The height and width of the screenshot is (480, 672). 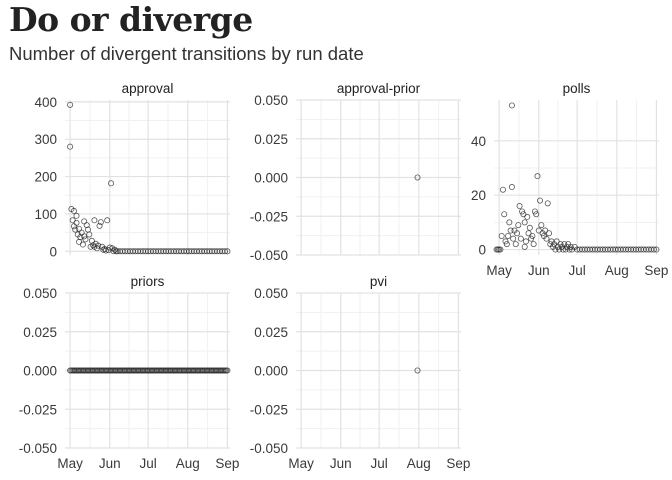 What do you see at coordinates (45, 102) in the screenshot?
I see `y-tick-label: 400` at bounding box center [45, 102].